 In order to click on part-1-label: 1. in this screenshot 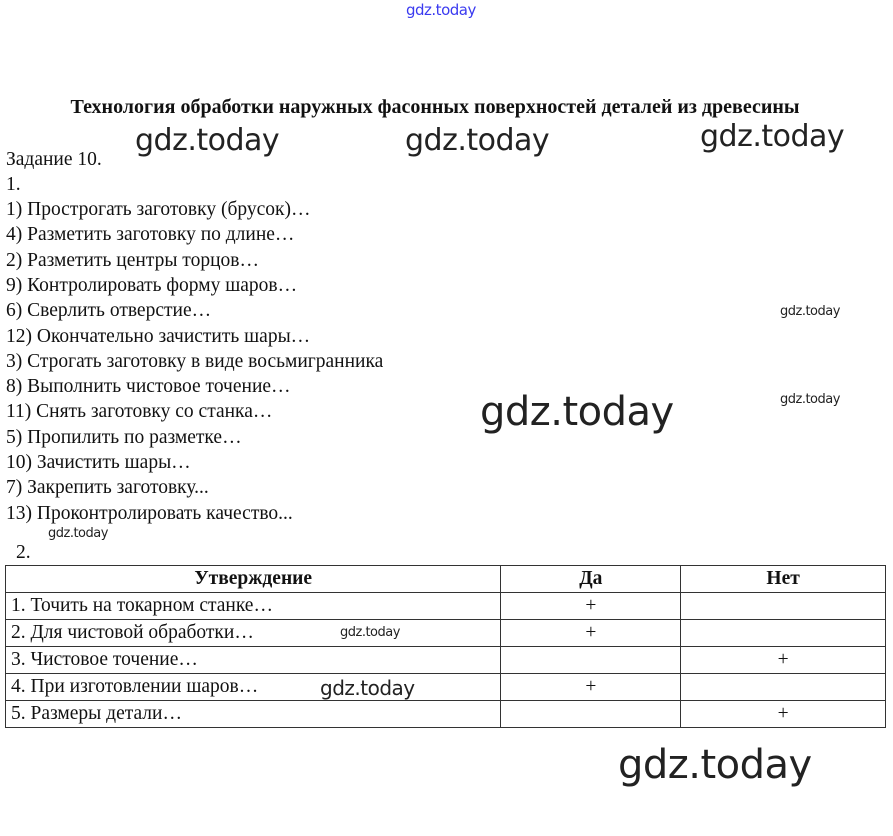, I will do `click(13, 184)`.